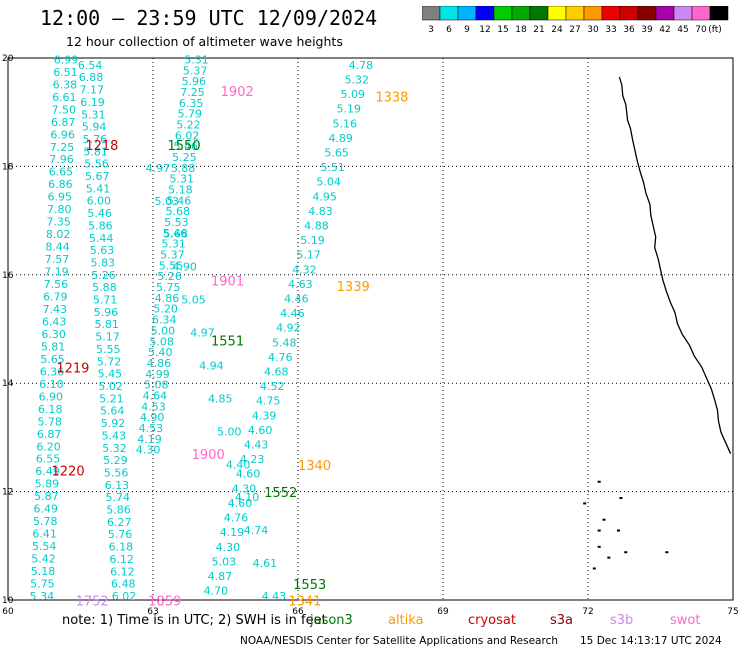 Image resolution: width=740 pixels, height=650 pixels. I want to click on legend-label: 6, so click(449, 30).